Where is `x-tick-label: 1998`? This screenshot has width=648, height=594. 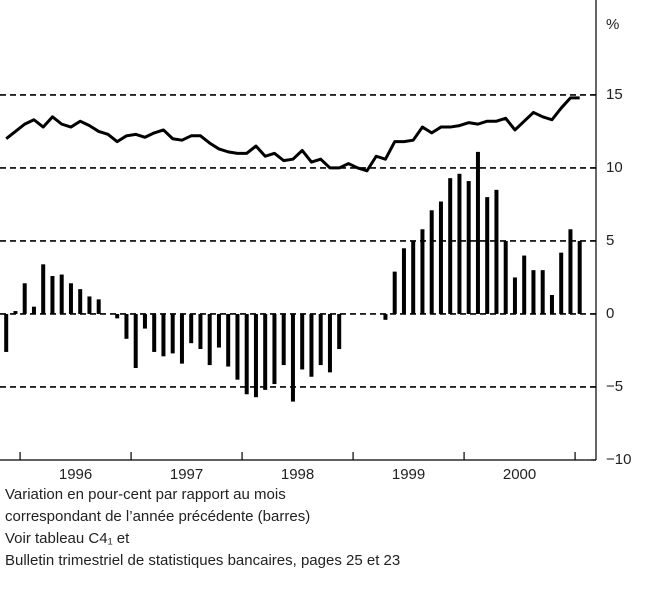
x-tick-label: 1998 is located at coordinates (297, 474).